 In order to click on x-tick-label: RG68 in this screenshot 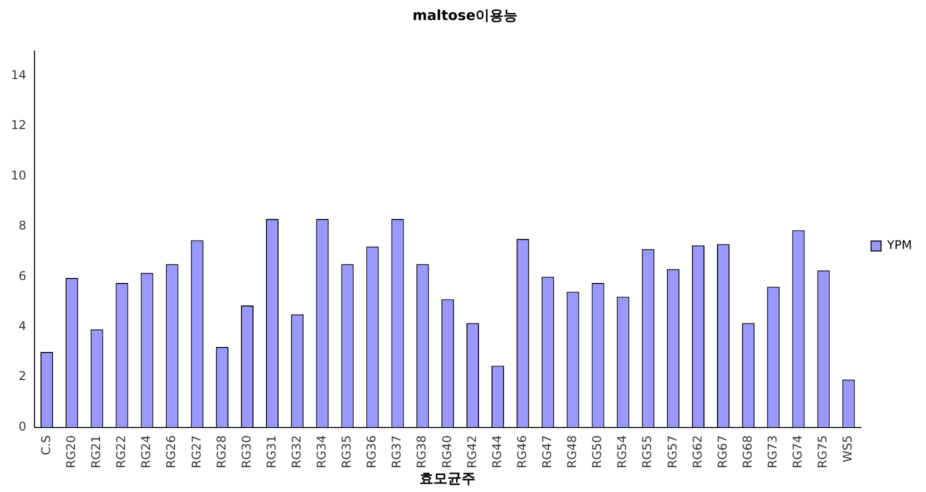, I will do `click(747, 451)`.